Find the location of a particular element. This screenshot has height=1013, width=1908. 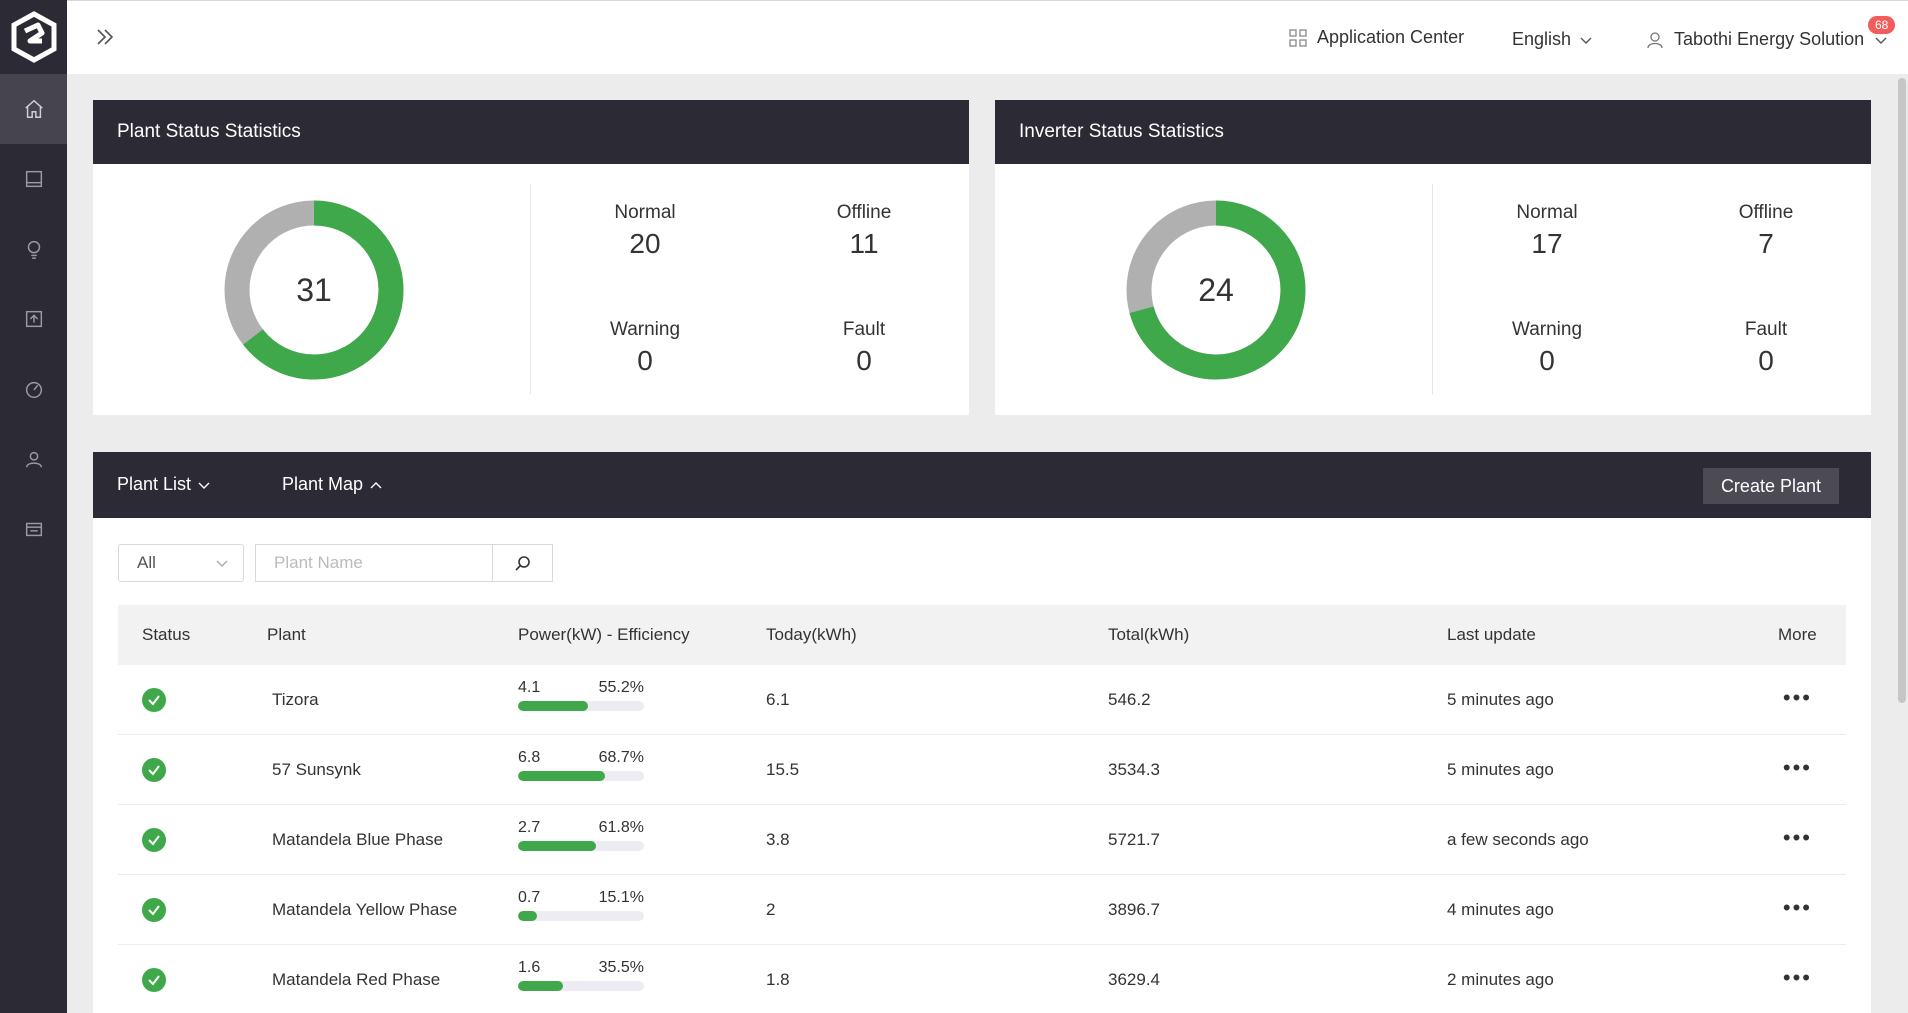

plant-normal-stat: Normal 20 is located at coordinates (645, 231).